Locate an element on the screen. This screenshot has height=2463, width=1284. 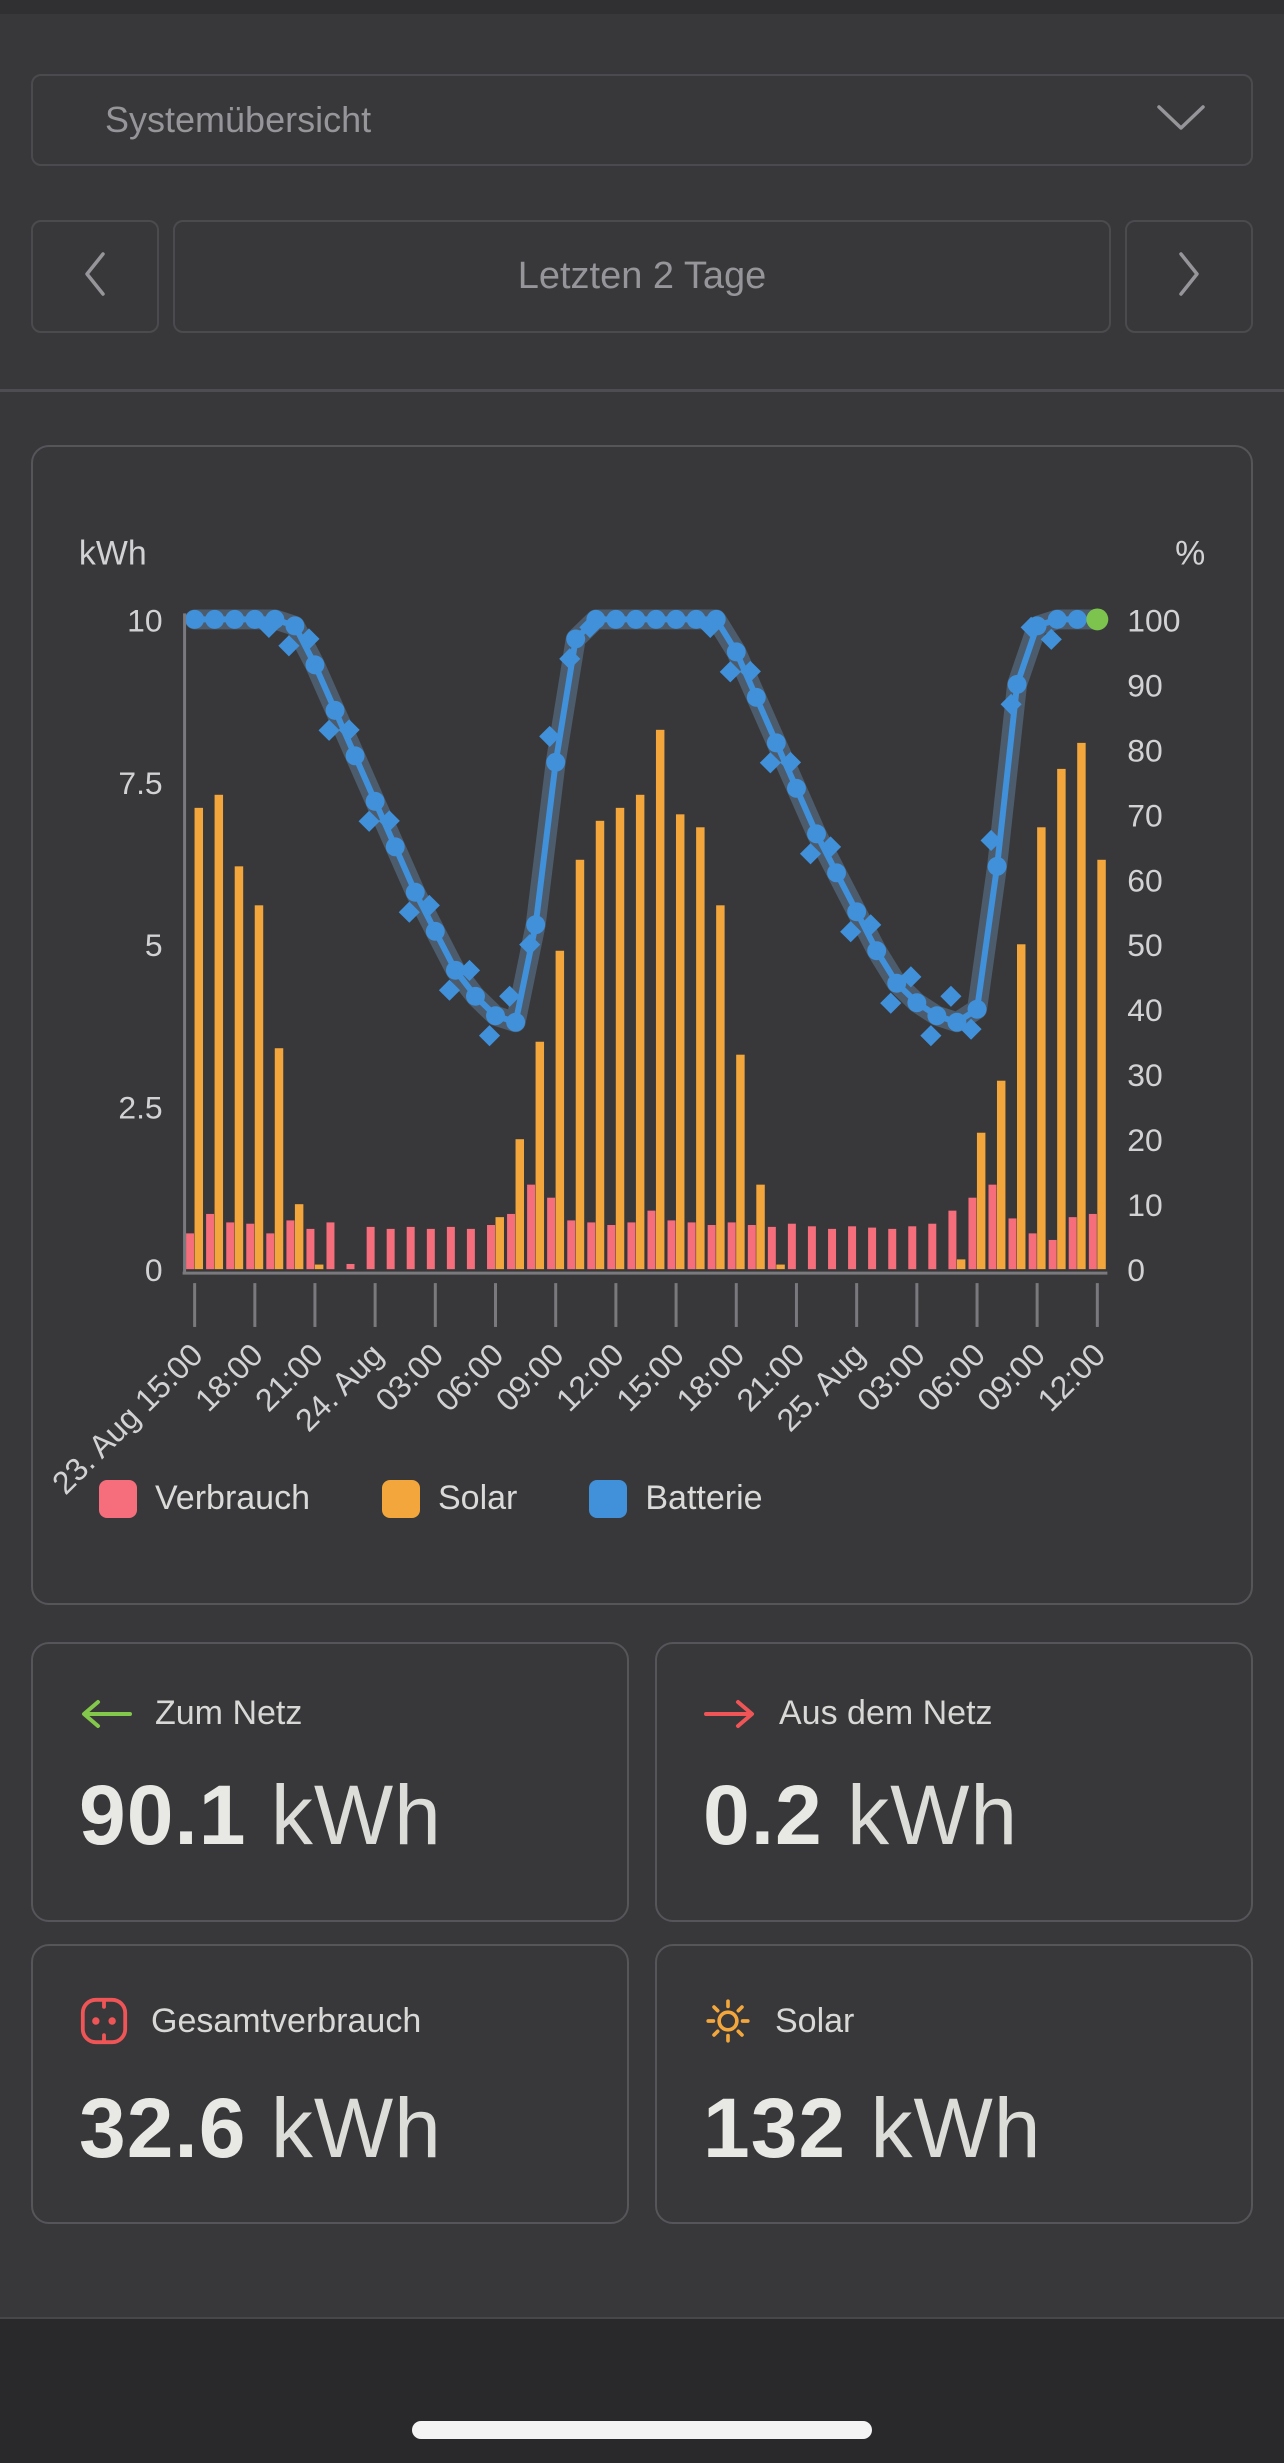
section-divider is located at coordinates (642, 390).